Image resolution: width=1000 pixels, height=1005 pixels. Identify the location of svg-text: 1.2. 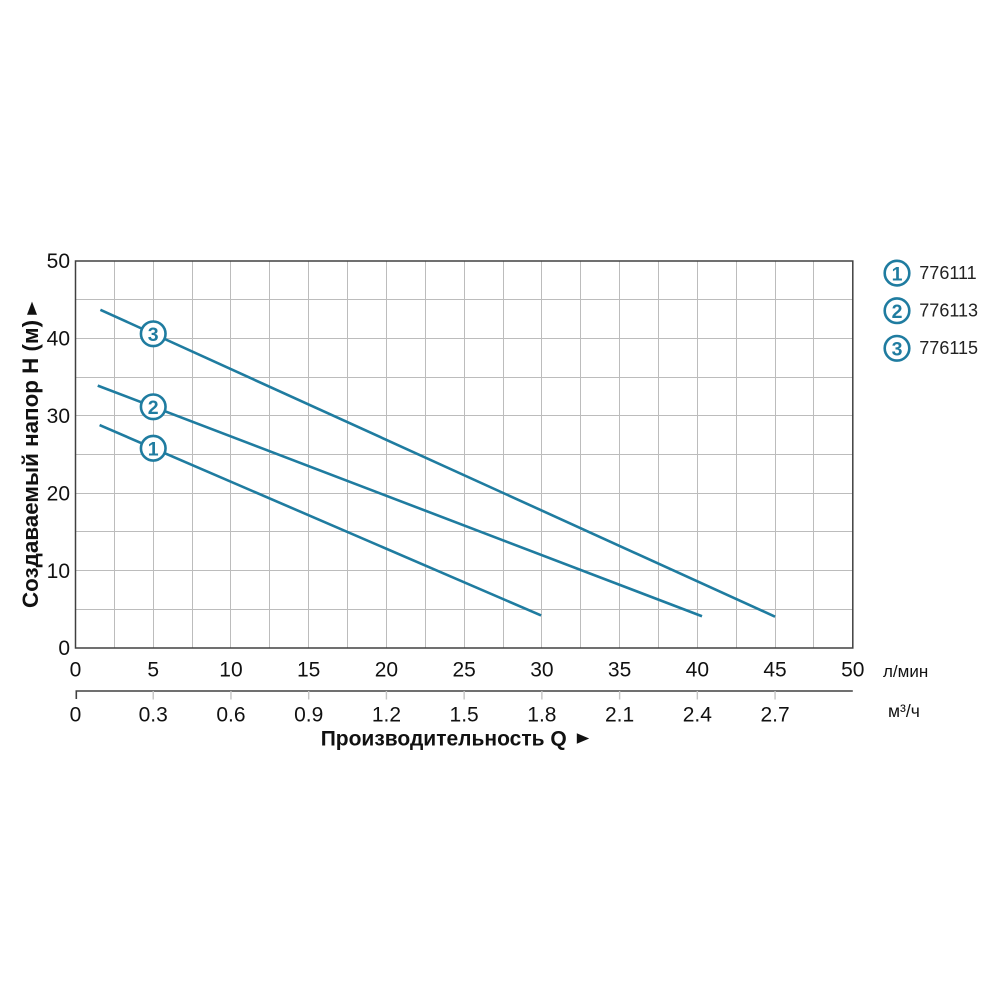
(386, 714).